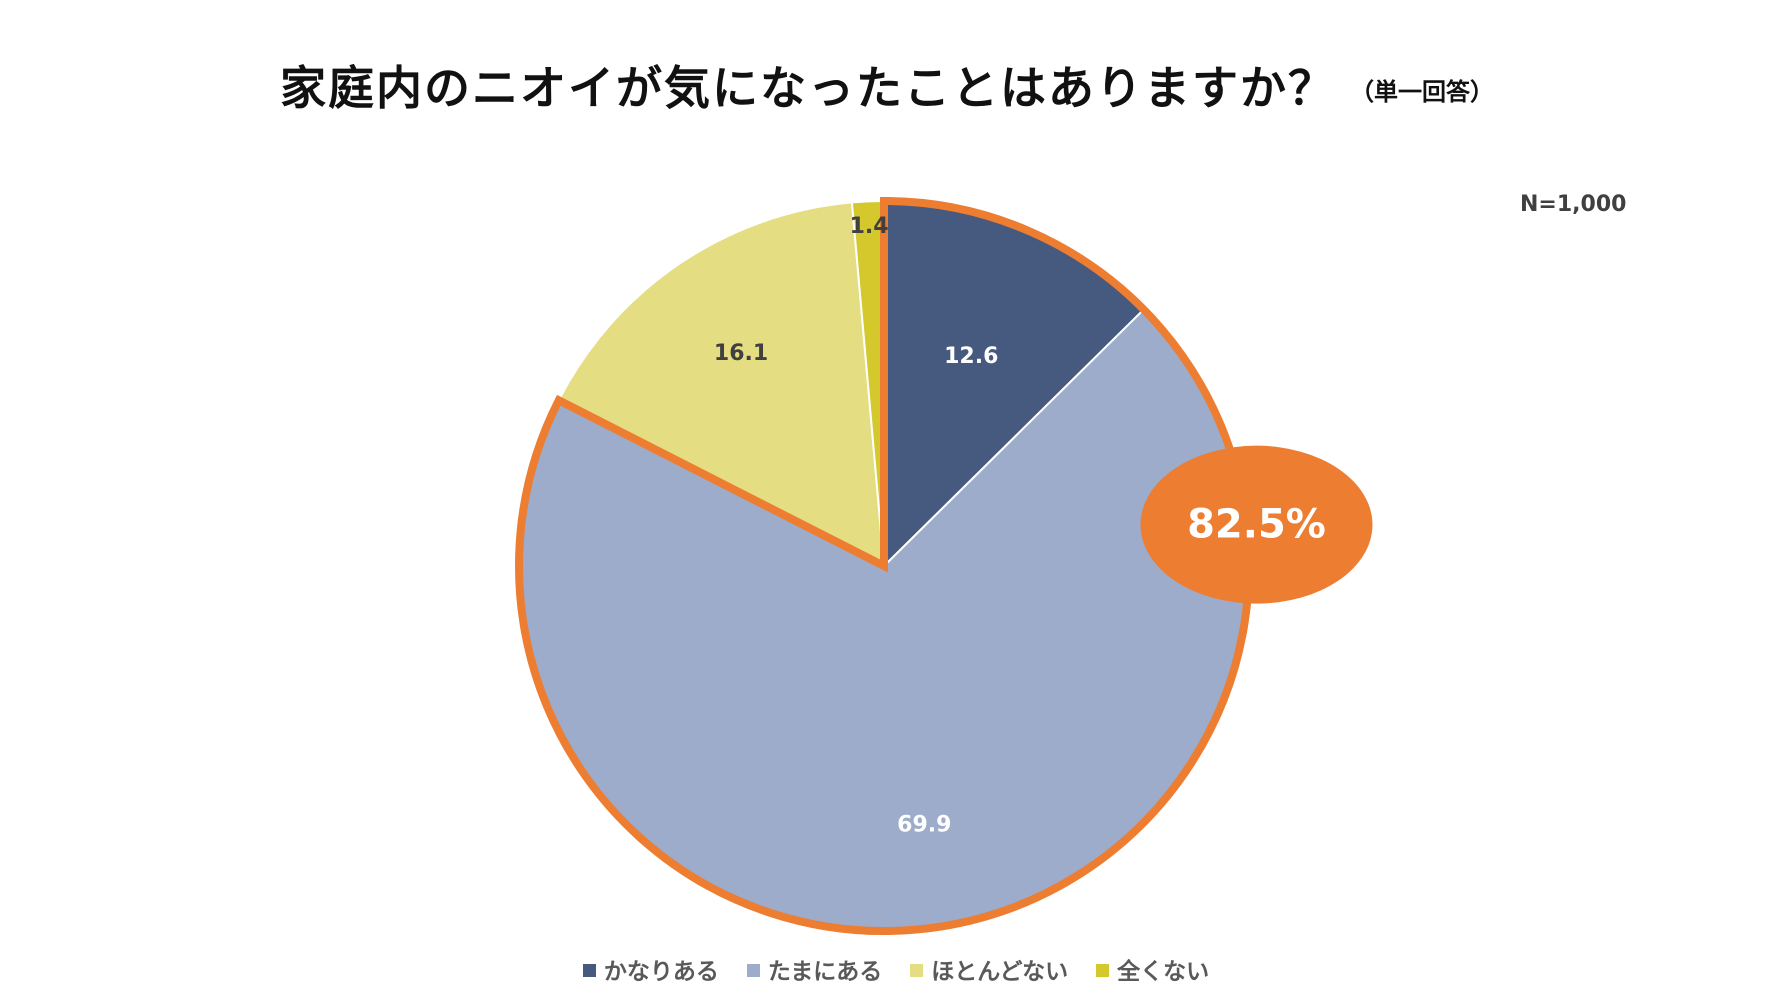 The height and width of the screenshot is (1001, 1792). I want to click on highlight-callout-label: 82.5%, so click(1256, 525).